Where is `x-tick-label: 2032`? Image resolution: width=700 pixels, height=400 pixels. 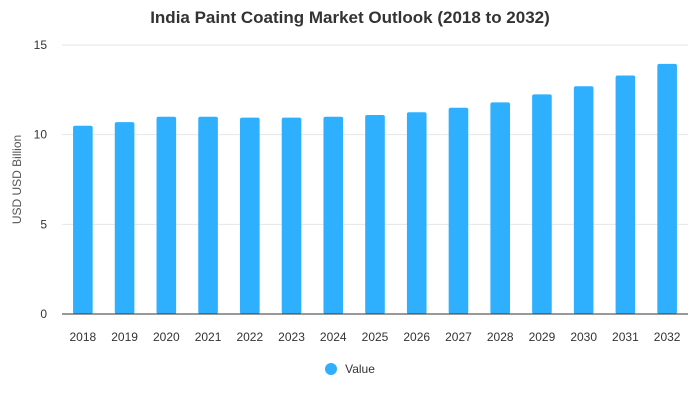 x-tick-label: 2032 is located at coordinates (667, 337).